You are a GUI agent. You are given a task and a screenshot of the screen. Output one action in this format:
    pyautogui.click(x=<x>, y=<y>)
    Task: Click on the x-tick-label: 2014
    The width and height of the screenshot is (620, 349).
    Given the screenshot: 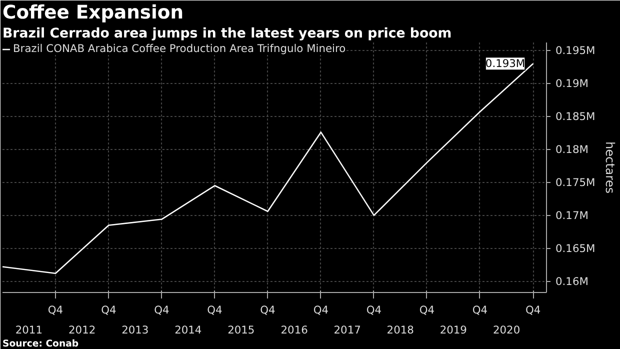 What is the action you would take?
    pyautogui.click(x=188, y=330)
    